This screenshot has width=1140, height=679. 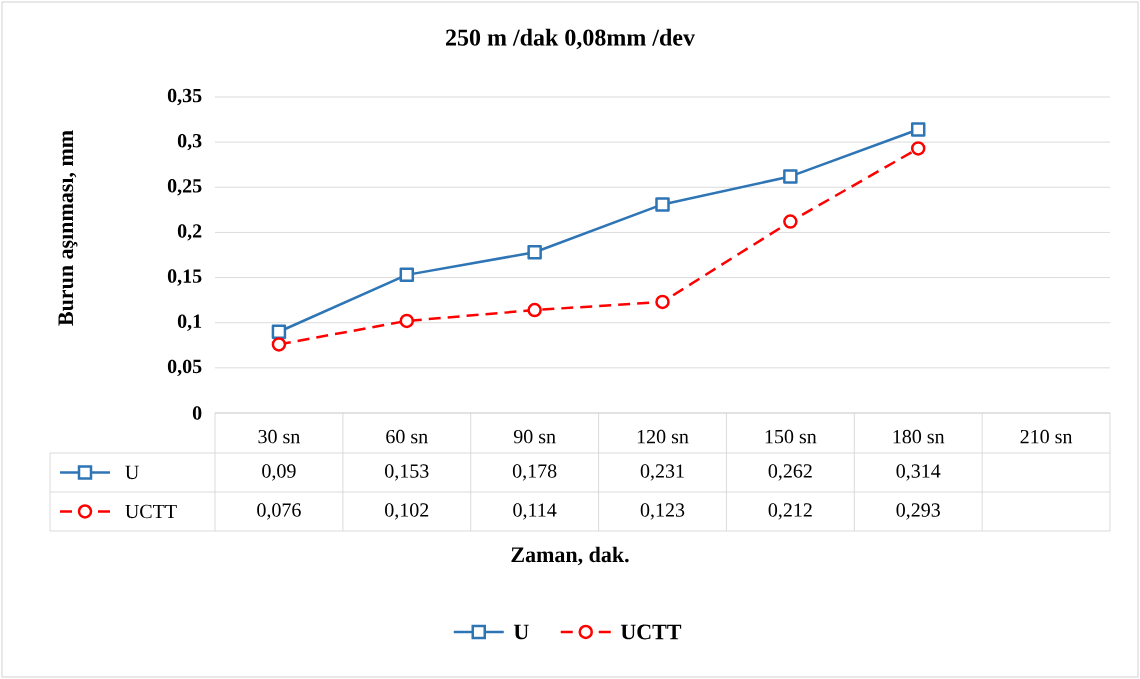 I want to click on x-tick-label: 120 sn, so click(x=663, y=436).